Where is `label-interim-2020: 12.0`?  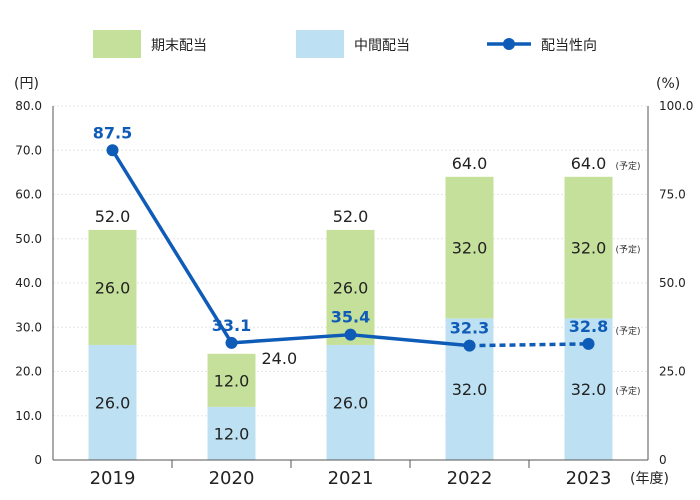 label-interim-2020: 12.0 is located at coordinates (232, 433).